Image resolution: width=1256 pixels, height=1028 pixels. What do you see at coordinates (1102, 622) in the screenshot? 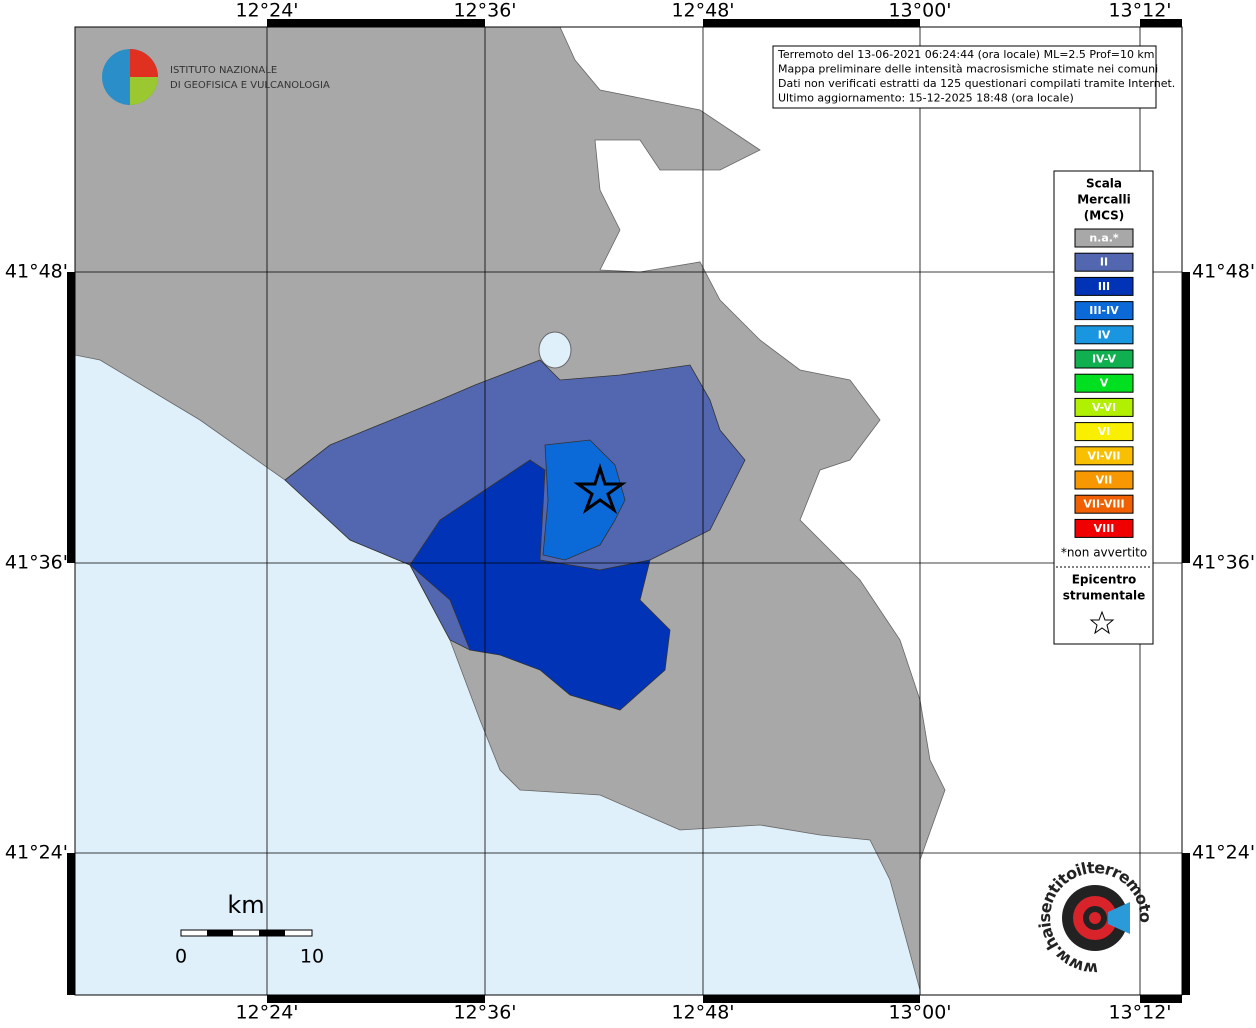
I see `legend-star` at bounding box center [1102, 622].